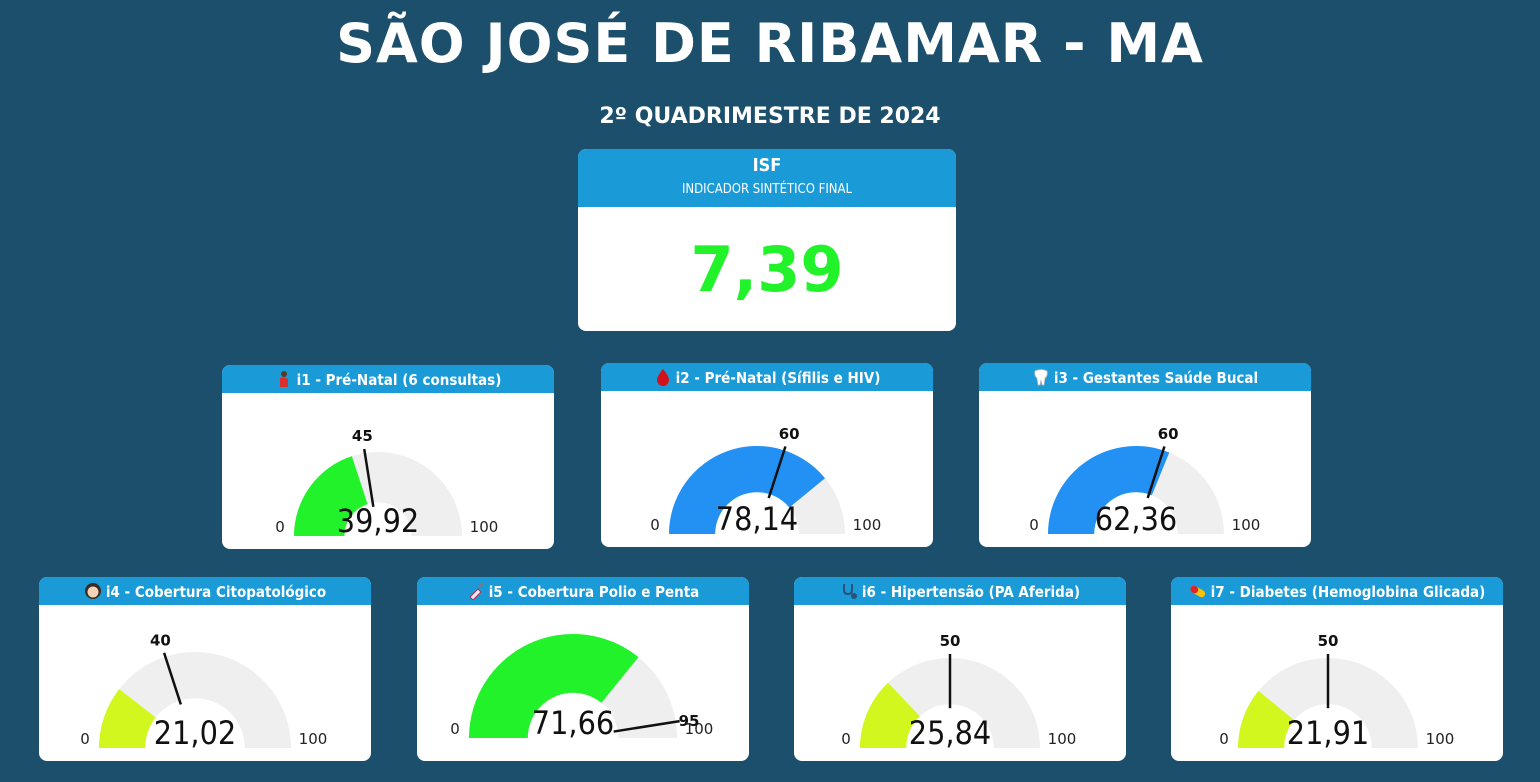 Image resolution: width=1540 pixels, height=782 pixels. Describe the element at coordinates (204, 691) in the screenshot. I see `gauge-i4: 40 21,02 0 100` at that location.